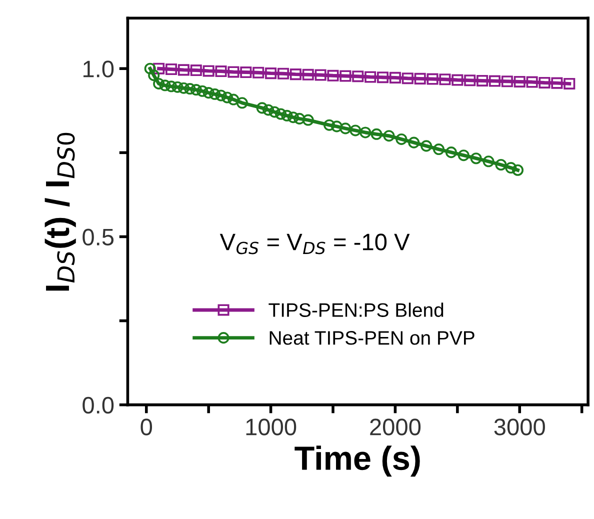 The image size is (594, 519). I want to click on annotation: V$_{GS}$ = V$_{DS}$ = -10 V, so click(315, 244).